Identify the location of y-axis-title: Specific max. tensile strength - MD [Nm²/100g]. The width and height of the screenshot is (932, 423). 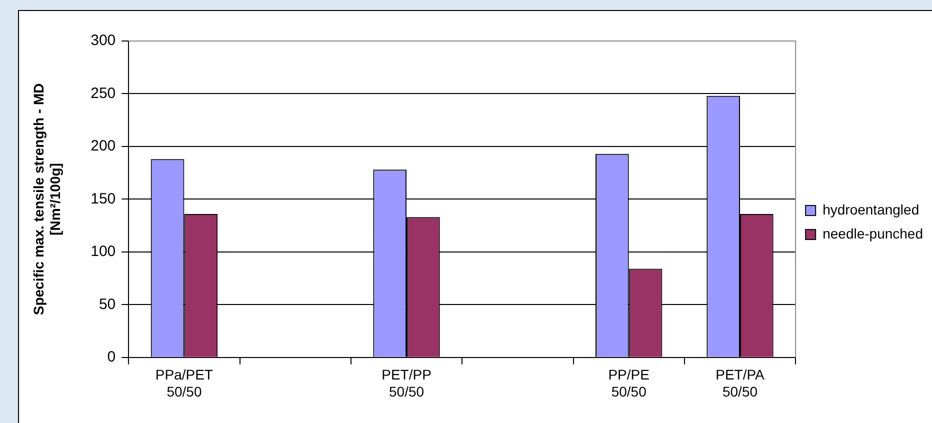
(47, 199).